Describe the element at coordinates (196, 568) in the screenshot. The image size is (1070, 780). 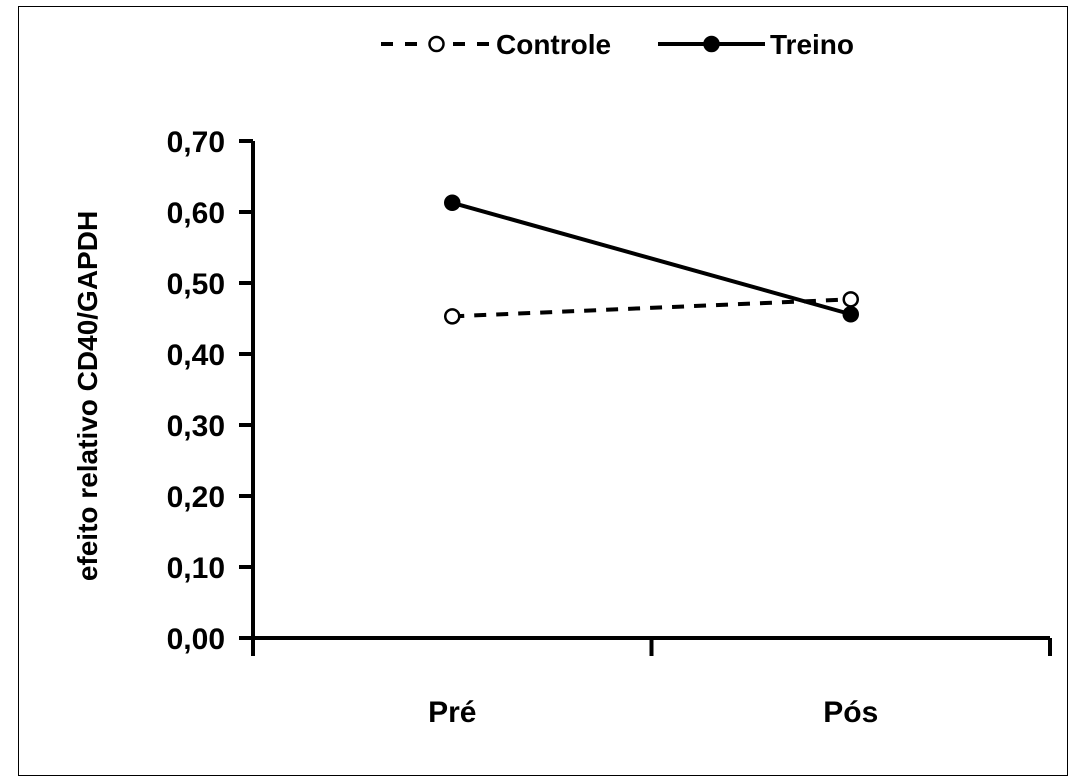
I see `y-tick-label: 0,10` at that location.